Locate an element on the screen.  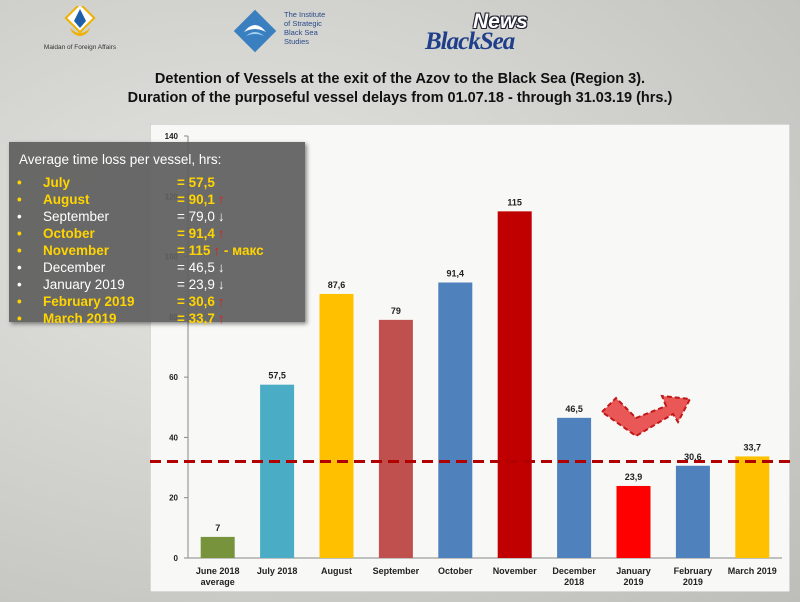
legend-value: = 90,1 ↑ is located at coordinates (201, 199).